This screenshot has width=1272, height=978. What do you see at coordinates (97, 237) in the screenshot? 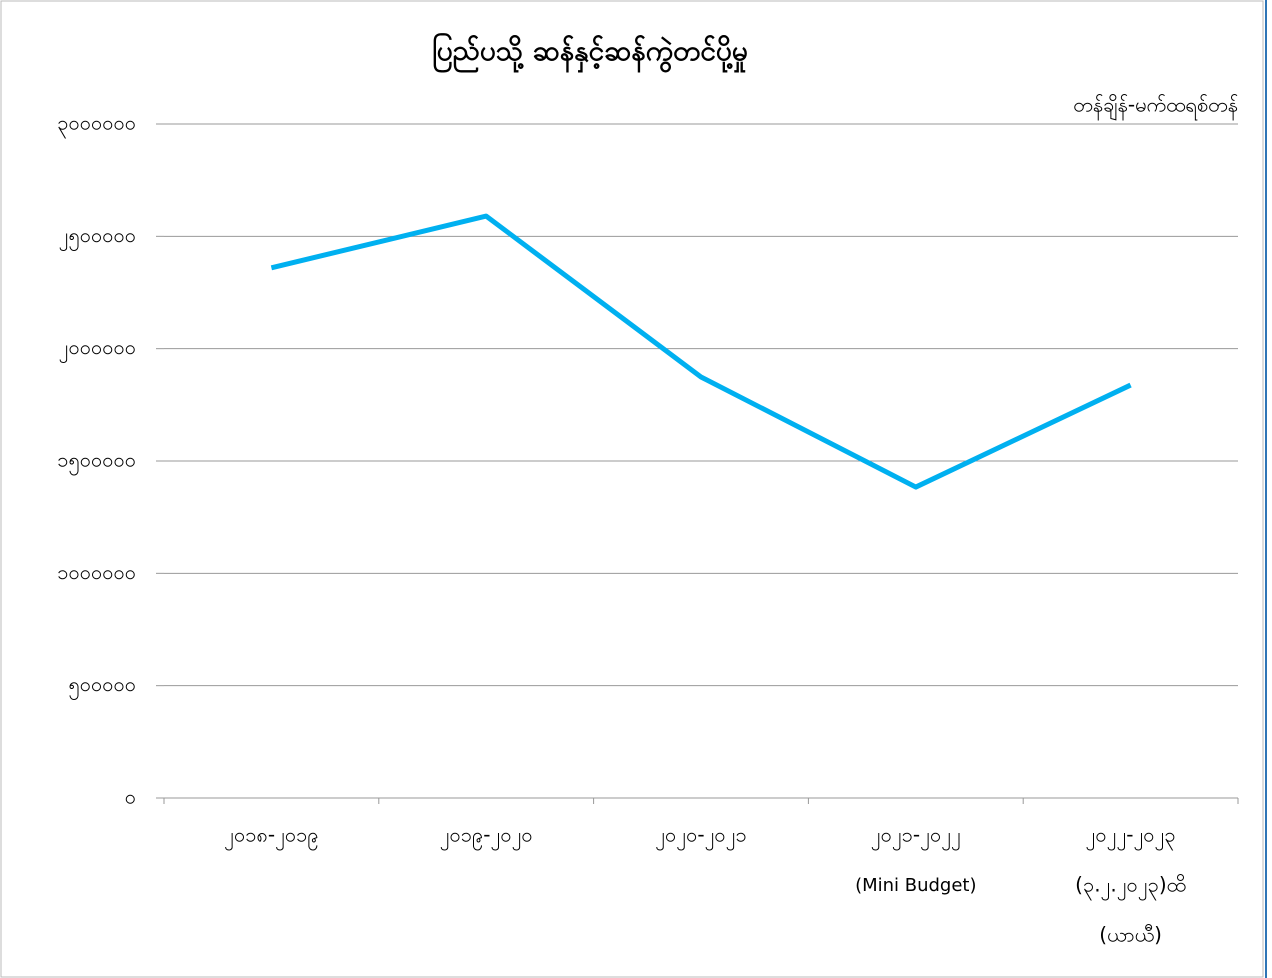
I see `y-tick-label: ၂၅၀၀၀၀၀` at bounding box center [97, 237].